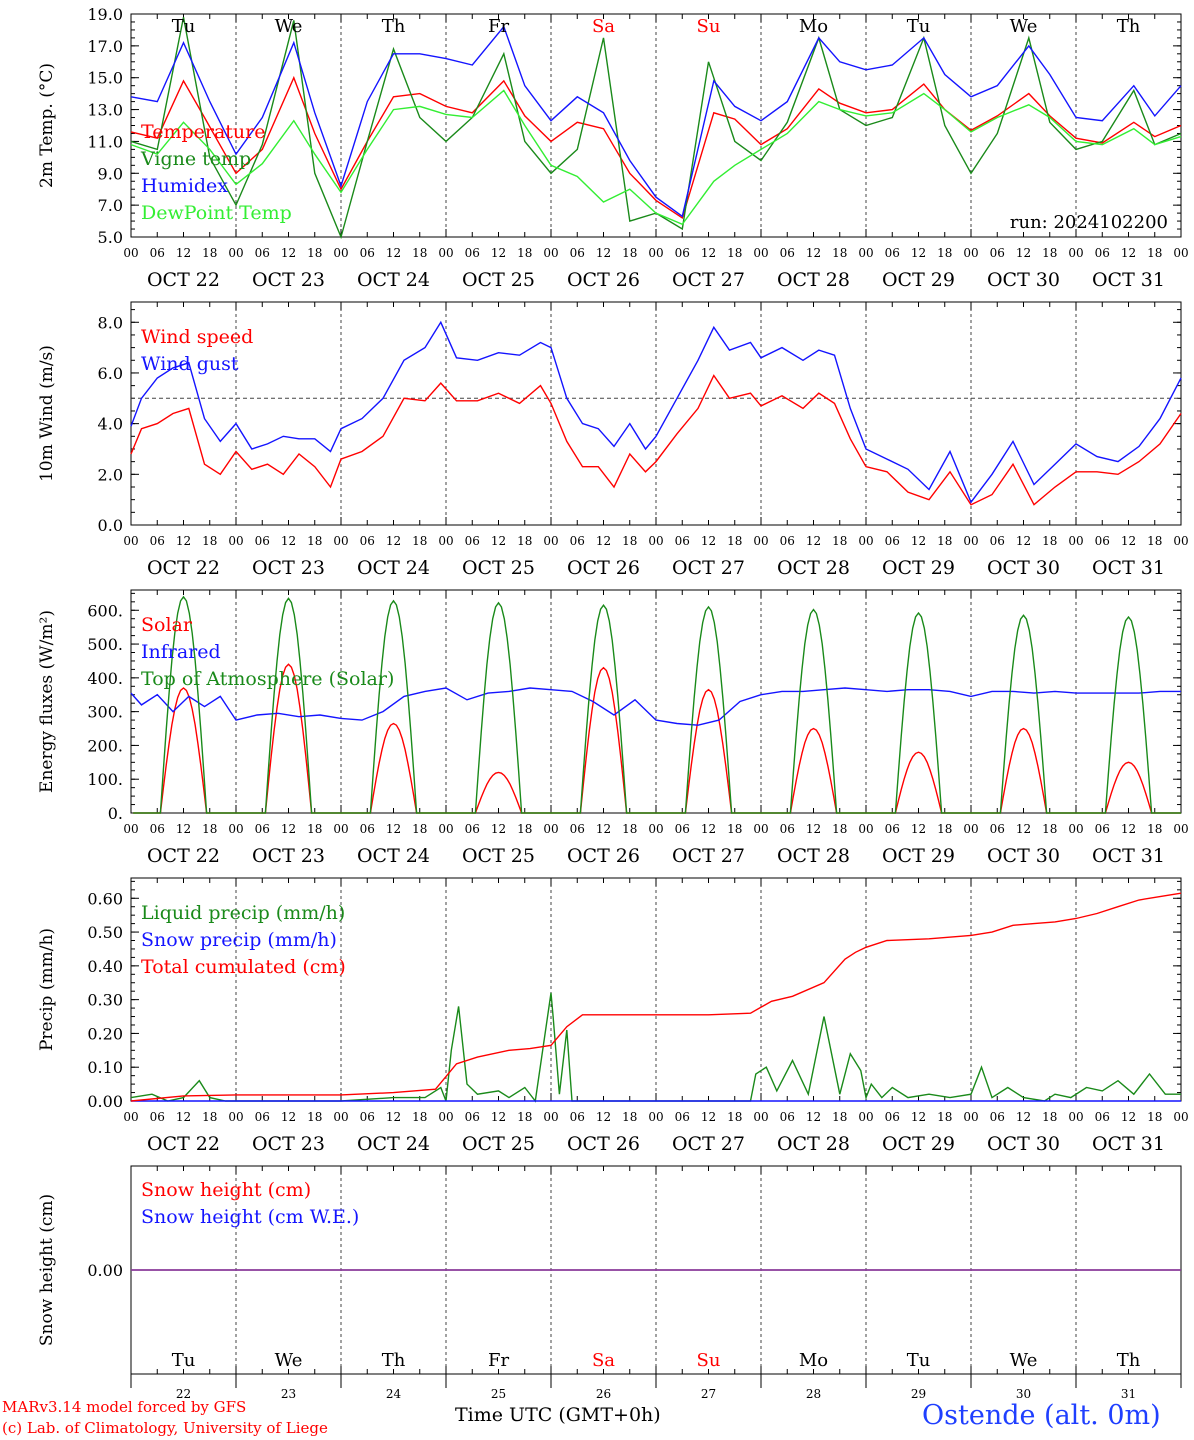 Image resolution: width=1194 pixels, height=1440 pixels. What do you see at coordinates (243, 913) in the screenshot?
I see `legend-entry: Liquid precip (mm/h)` at bounding box center [243, 913].